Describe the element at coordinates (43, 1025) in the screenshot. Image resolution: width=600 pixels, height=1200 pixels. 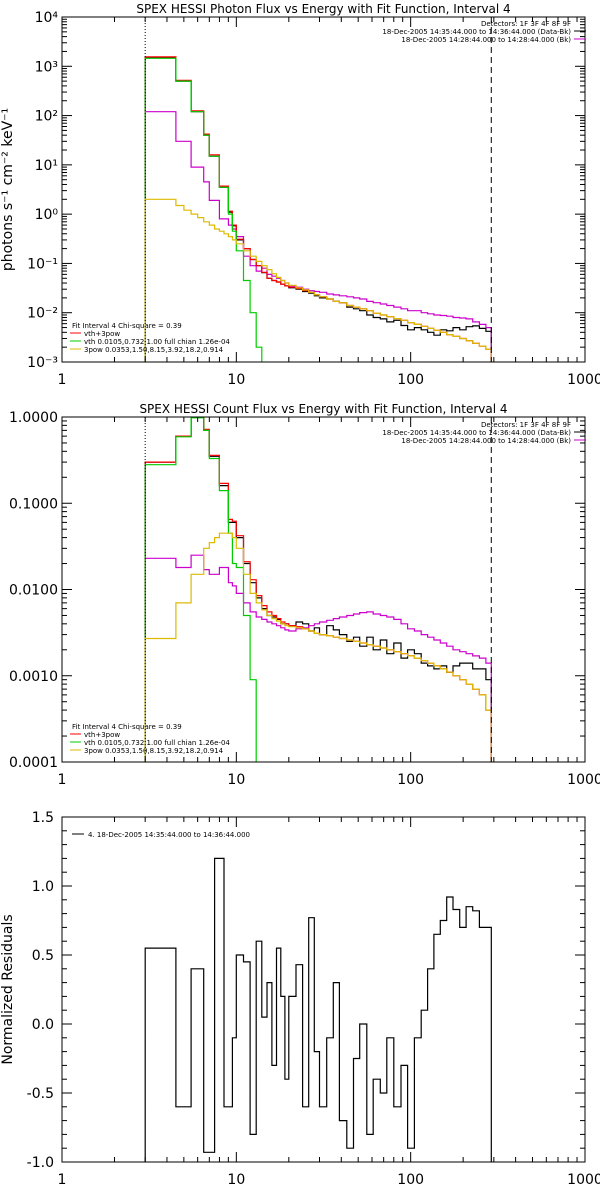
I see `y-tick-label-2: 0.0` at that location.